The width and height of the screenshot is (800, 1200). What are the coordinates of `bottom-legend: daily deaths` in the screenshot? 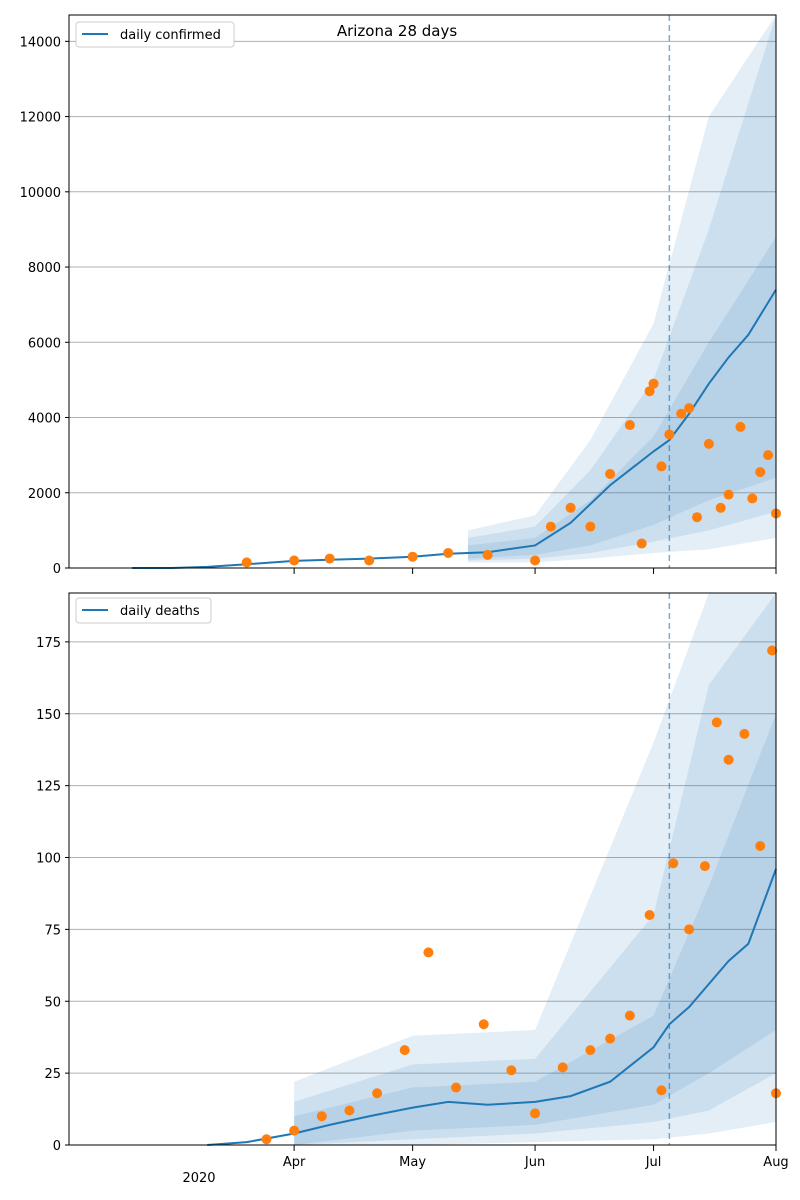 It's located at (143, 610).